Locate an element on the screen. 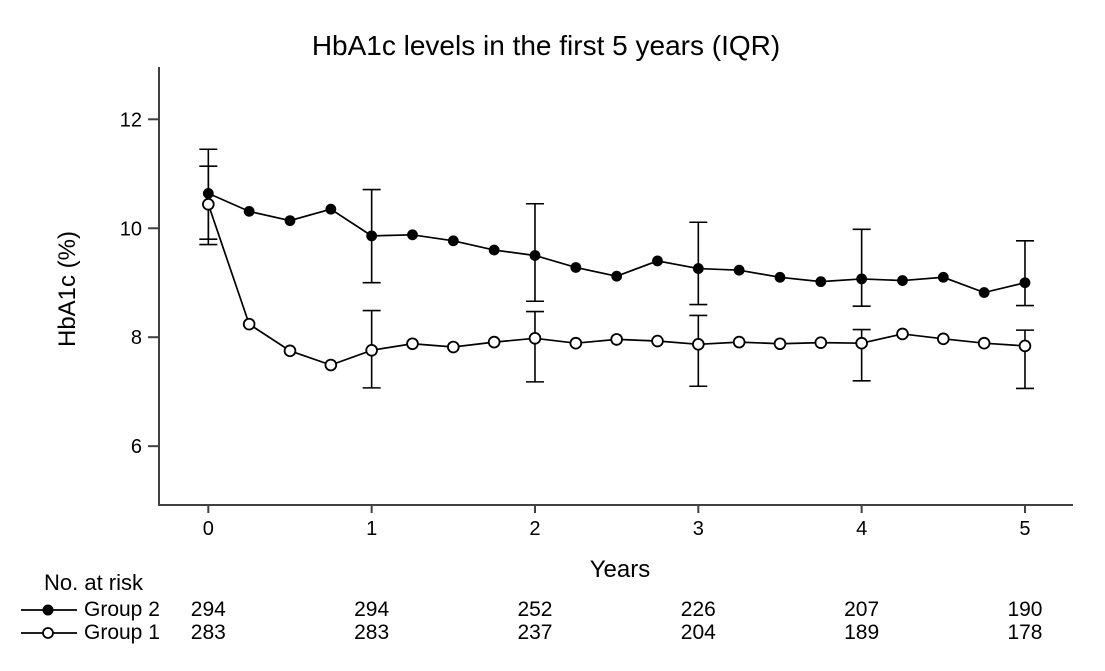 The height and width of the screenshot is (671, 1105). risk-count: 226 is located at coordinates (698, 609).